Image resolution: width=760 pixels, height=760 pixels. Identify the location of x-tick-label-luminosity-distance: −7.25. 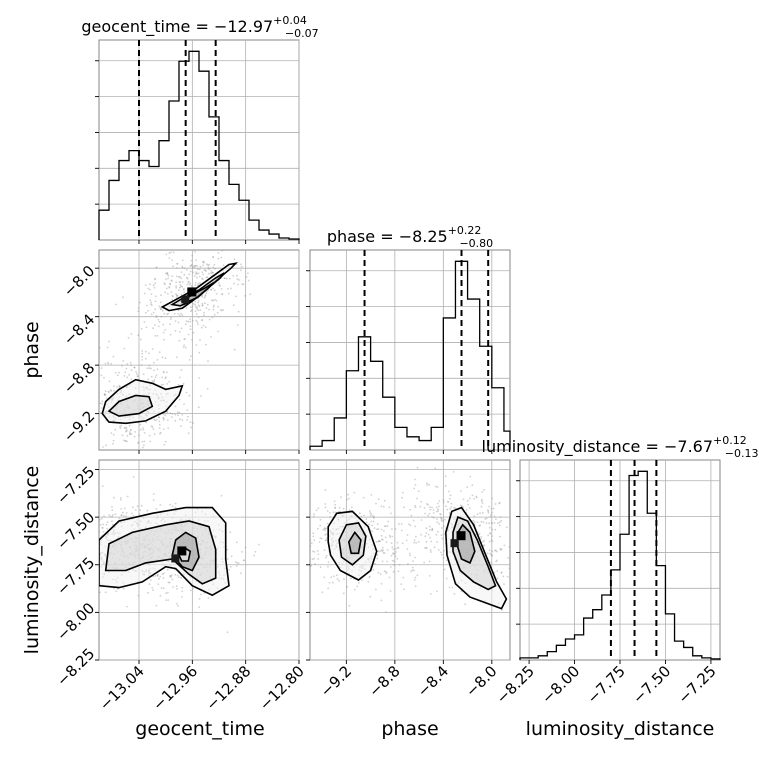
(697, 684).